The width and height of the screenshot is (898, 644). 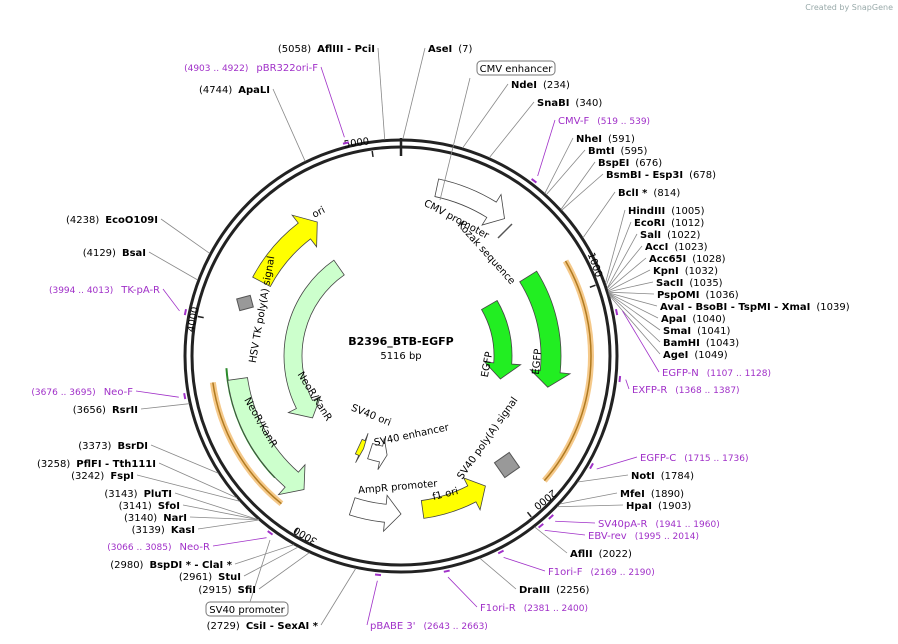 I want to click on site-label: HpaI (1903), so click(x=658, y=506).